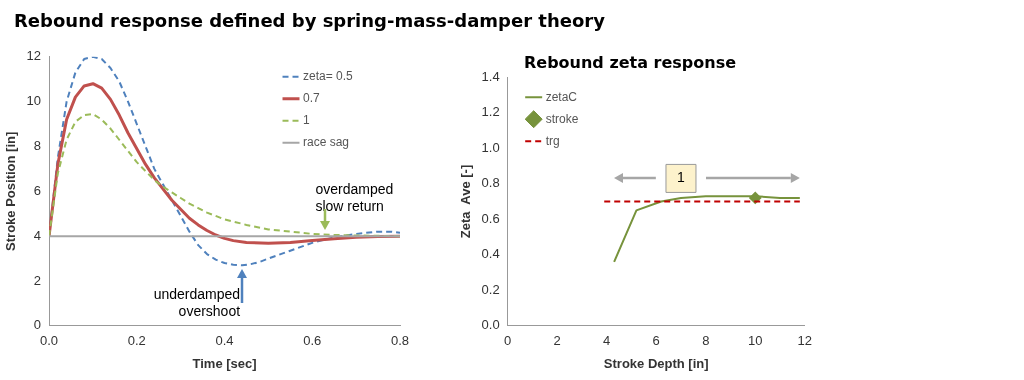  Describe the element at coordinates (312, 341) in the screenshot. I see `x-tick-label: 0.6` at that location.